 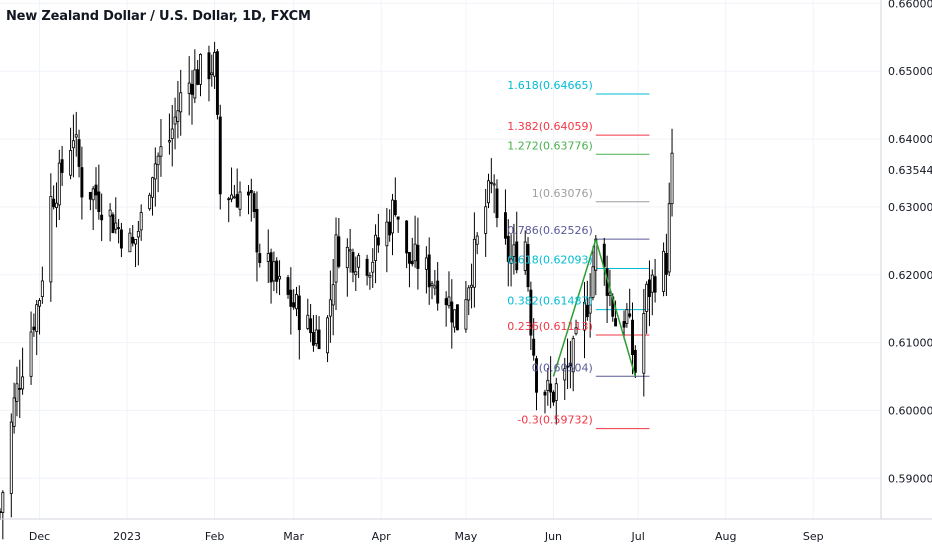 What do you see at coordinates (382, 536) in the screenshot?
I see `time-label: Apr` at bounding box center [382, 536].